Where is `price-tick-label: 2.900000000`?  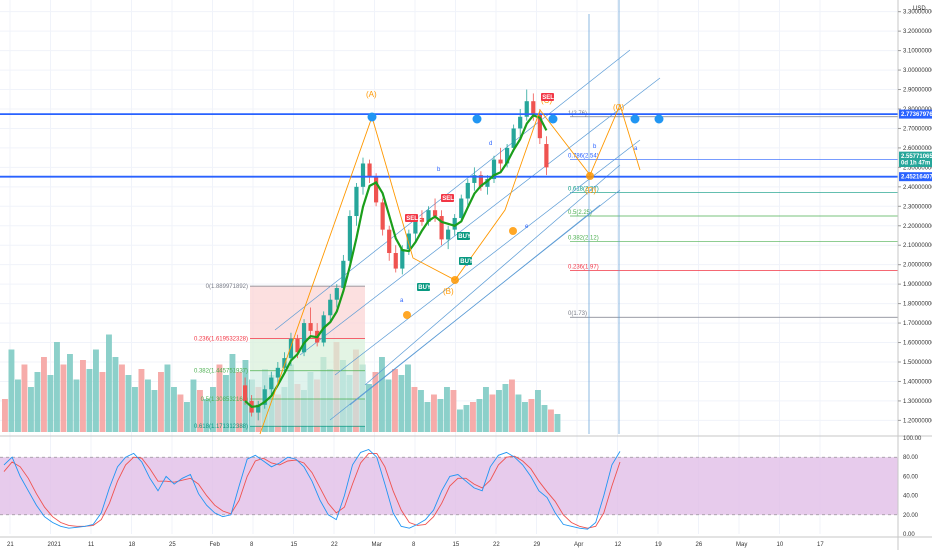
price-tick-label: 2.900000000 is located at coordinates (917, 91).